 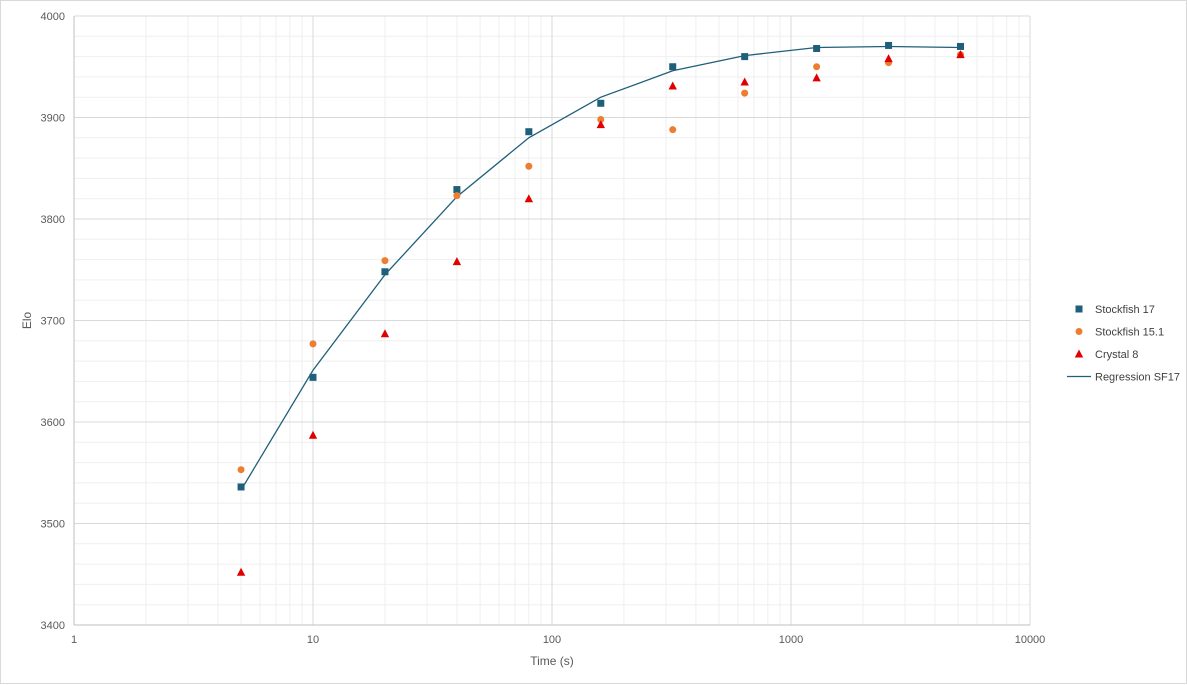 What do you see at coordinates (1129, 333) in the screenshot?
I see `legend-label: Stockfish 15.1` at bounding box center [1129, 333].